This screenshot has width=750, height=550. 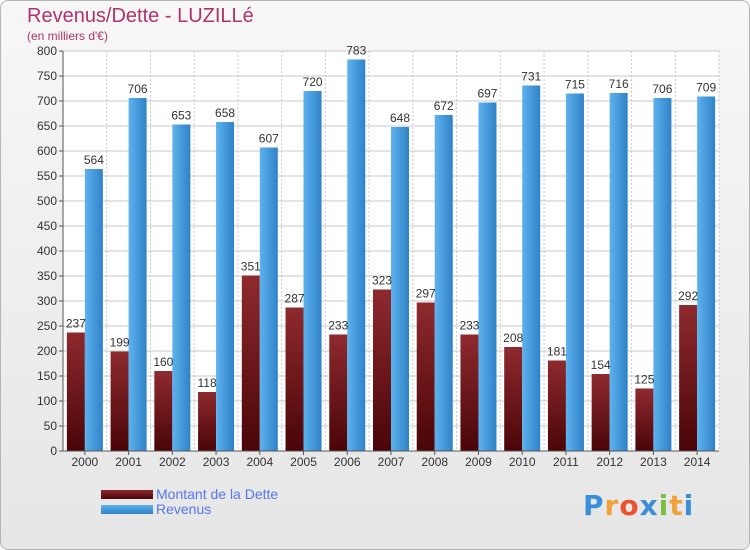 I want to click on data-label-dette: 323, so click(x=382, y=281).